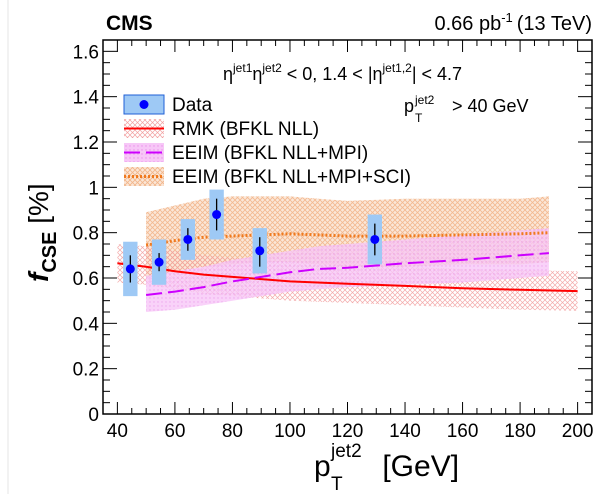 The width and height of the screenshot is (598, 494). What do you see at coordinates (93, 188) in the screenshot?
I see `y-tick-label: 1` at bounding box center [93, 188].